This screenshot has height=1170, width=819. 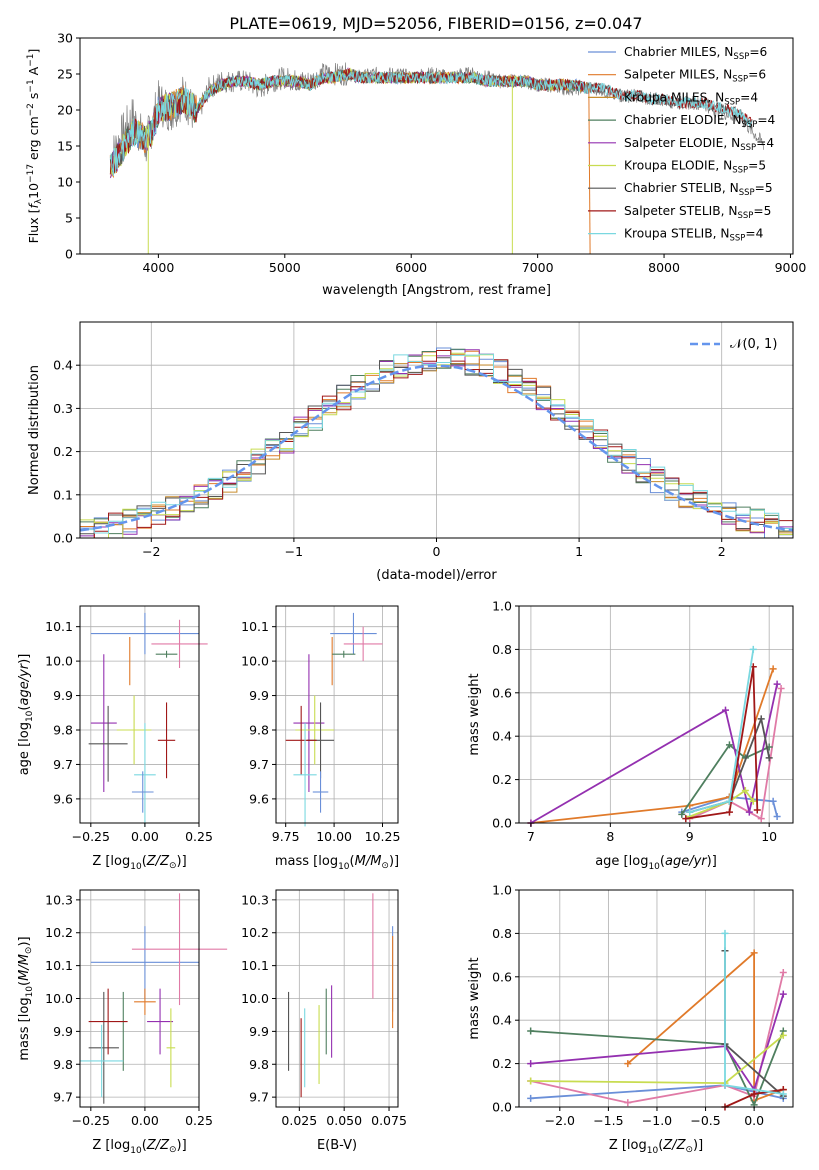 What do you see at coordinates (700, 121) in the screenshot?
I see `legend-entry: Chabrier ELODIE, NSSP=4` at bounding box center [700, 121].